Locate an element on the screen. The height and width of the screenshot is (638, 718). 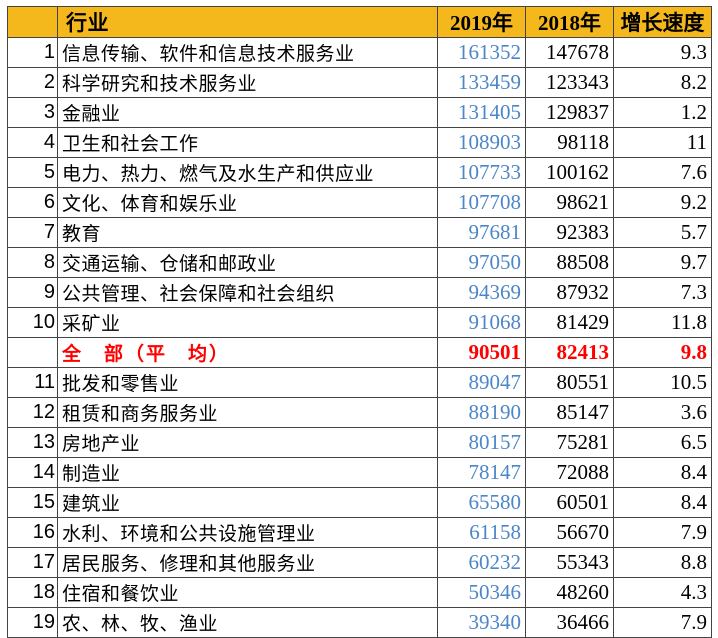
salary-2019-cell: 94369 is located at coordinates (481, 292).